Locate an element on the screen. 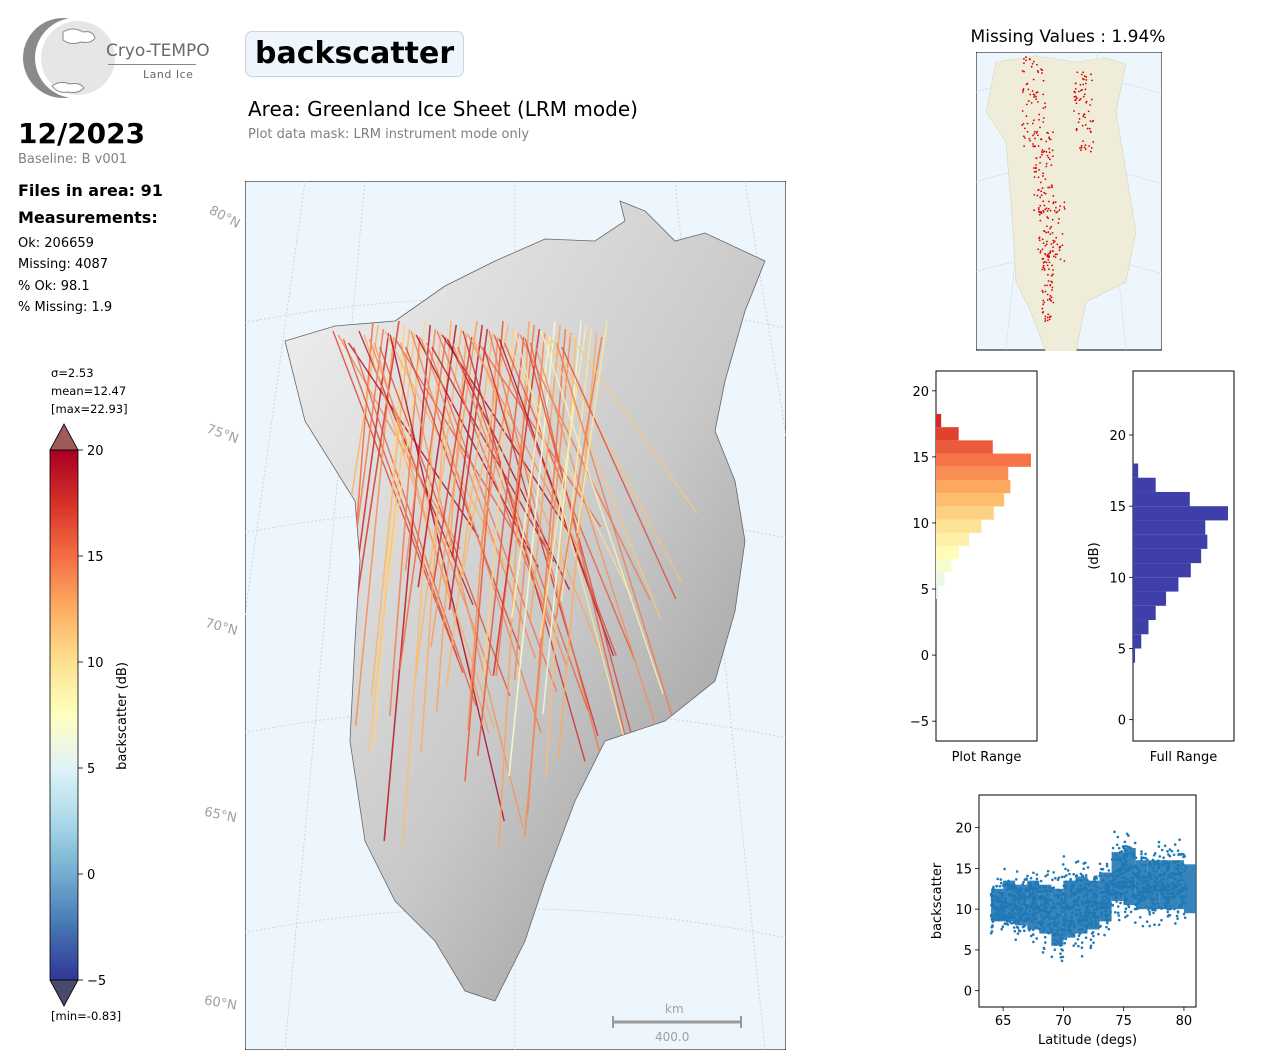  scatter-ytick-label: 5 is located at coordinates (968, 951).